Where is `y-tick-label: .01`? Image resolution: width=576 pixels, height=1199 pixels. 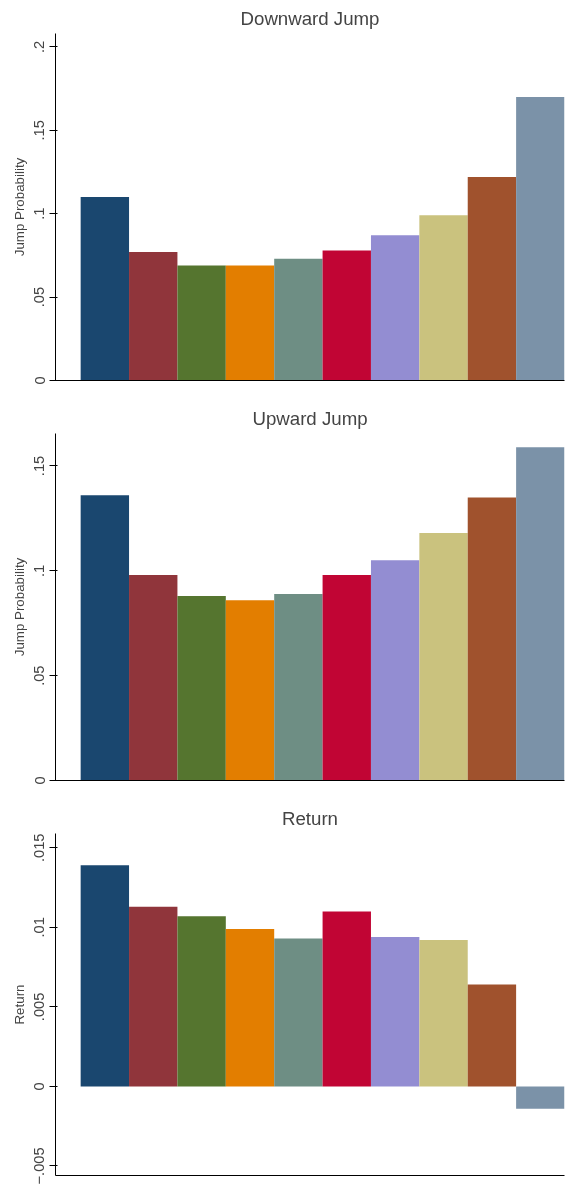
y-tick-label: .01 is located at coordinates (39, 927).